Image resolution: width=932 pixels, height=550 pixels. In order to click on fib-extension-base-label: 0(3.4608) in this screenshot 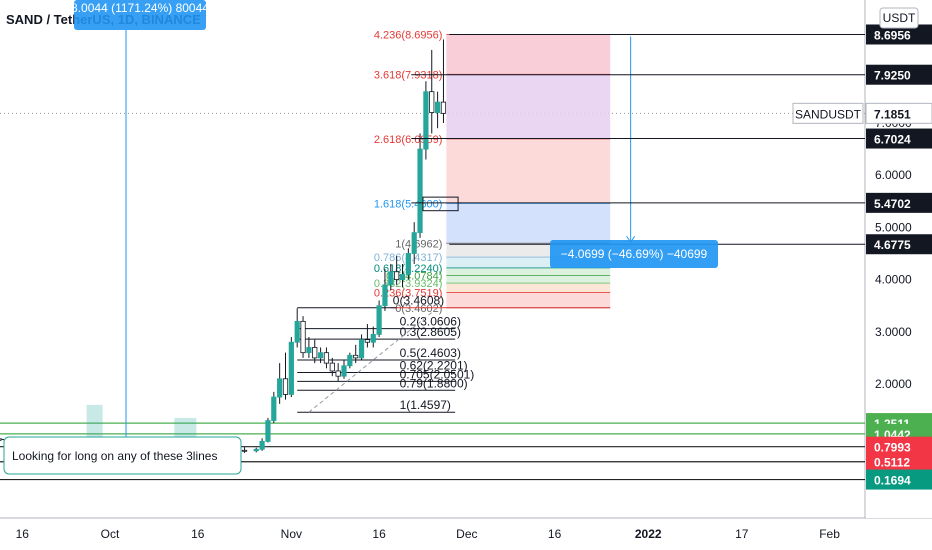, I will do `click(418, 301)`.